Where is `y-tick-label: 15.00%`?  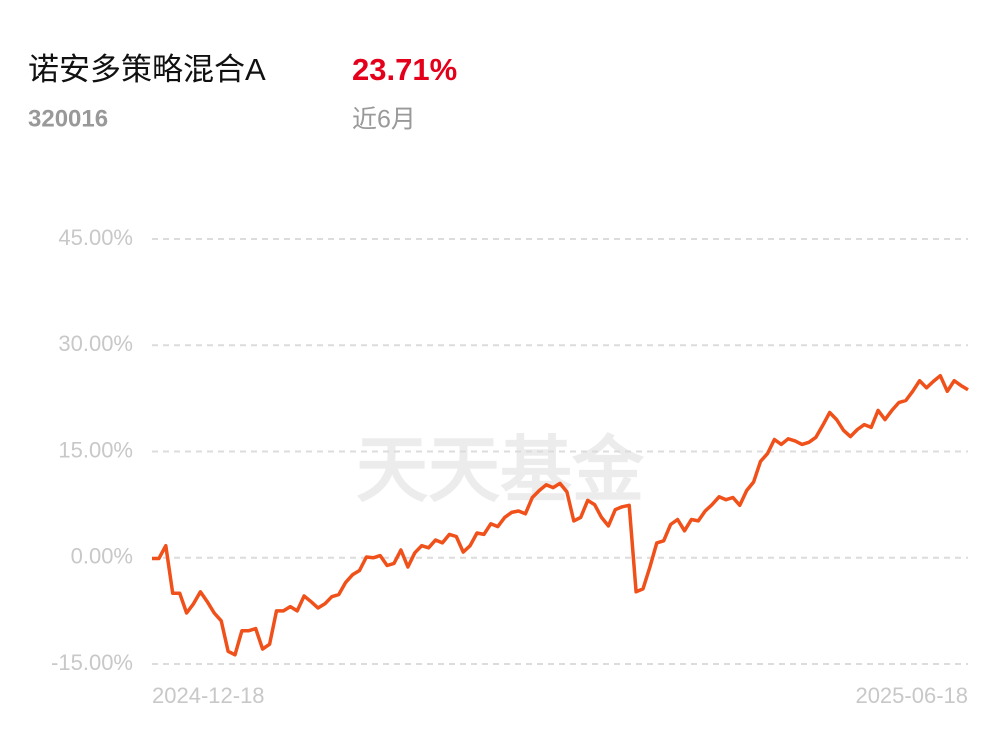 y-tick-label: 15.00% is located at coordinates (95, 449).